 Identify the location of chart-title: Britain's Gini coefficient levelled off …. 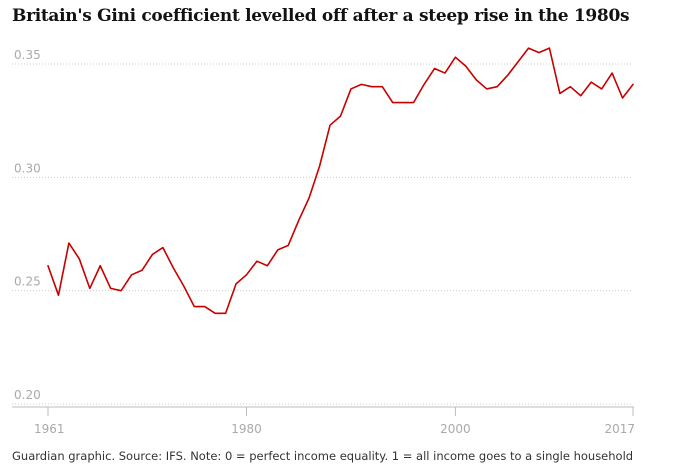
(321, 16).